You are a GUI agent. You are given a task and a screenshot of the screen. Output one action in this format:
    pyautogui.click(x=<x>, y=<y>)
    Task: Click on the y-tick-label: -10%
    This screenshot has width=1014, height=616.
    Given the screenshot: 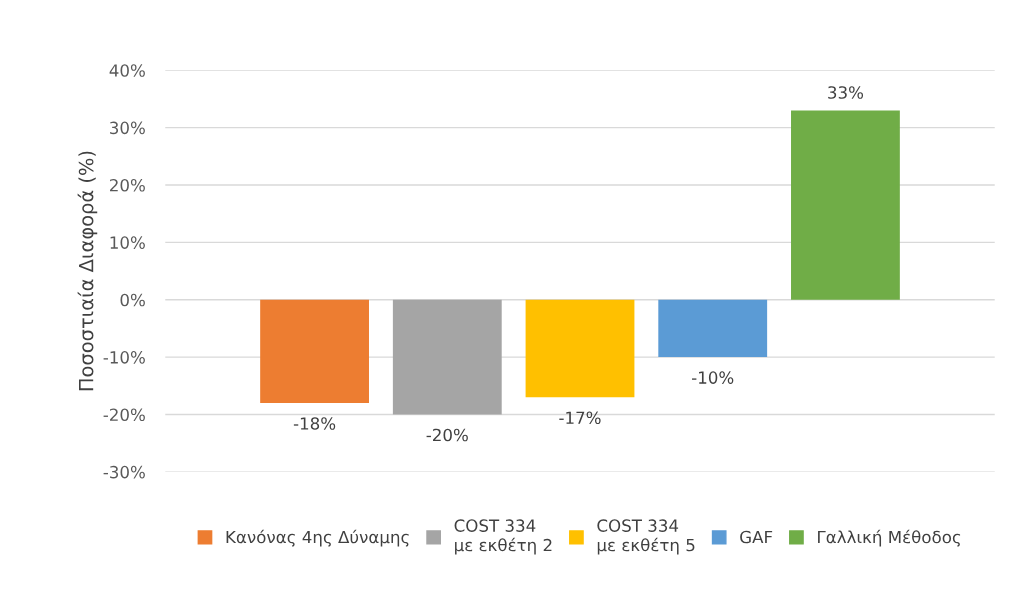 What is the action you would take?
    pyautogui.click(x=124, y=357)
    